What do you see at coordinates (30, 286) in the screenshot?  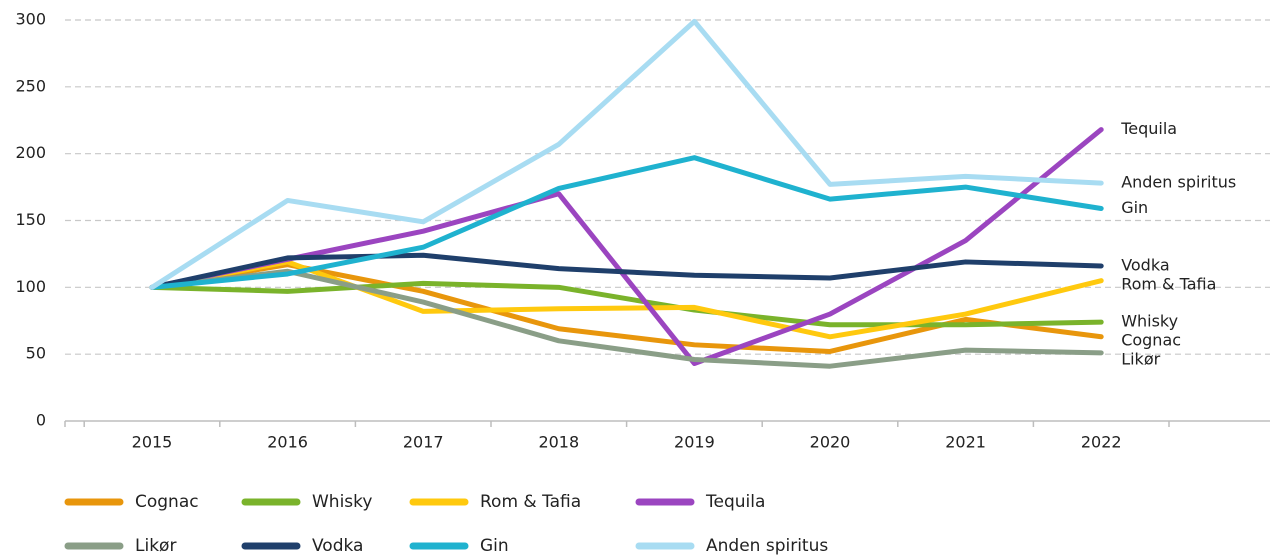 I see `y-tick-label: 100` at bounding box center [30, 286].